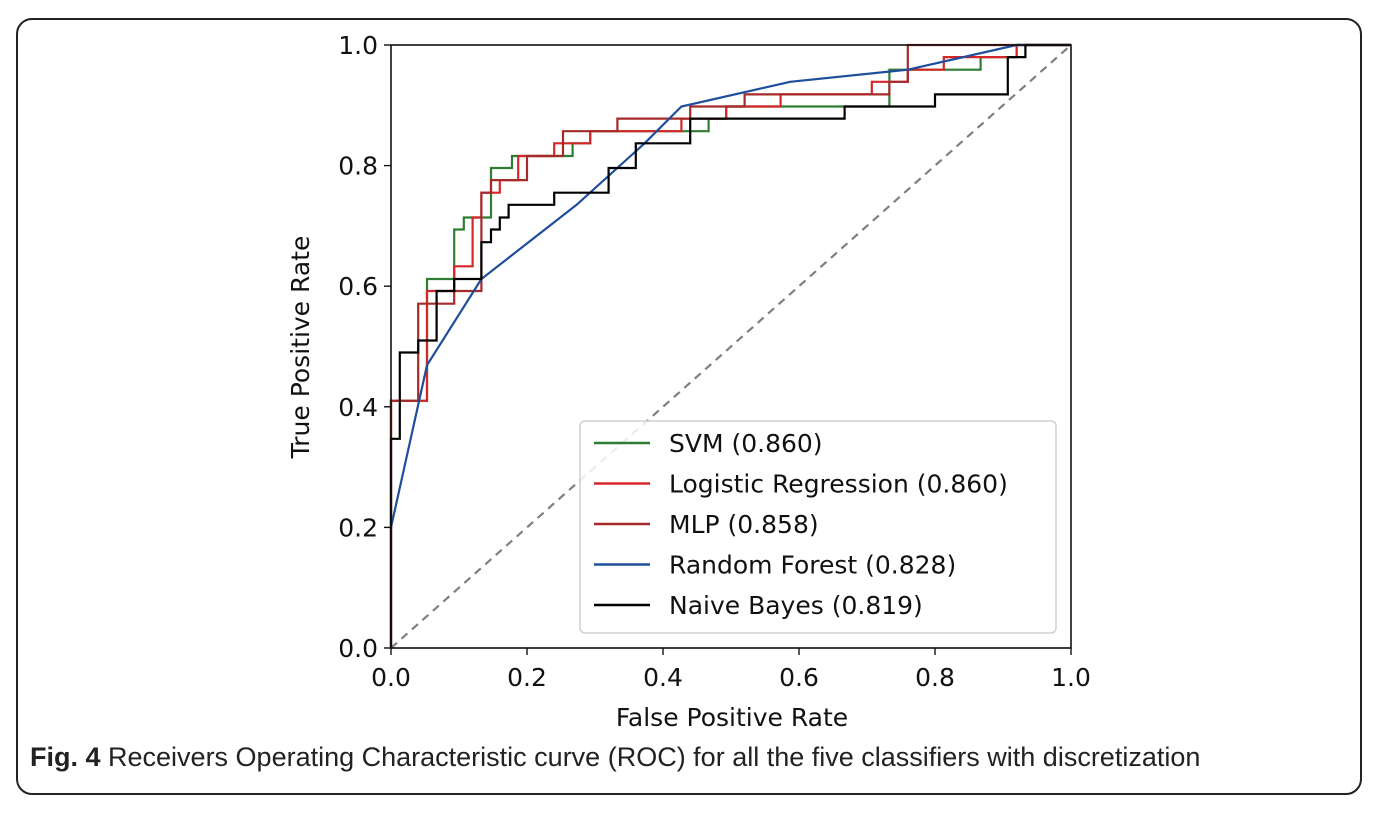 This screenshot has height=816, width=1378. I want to click on legend-label: Logistic Regression (0.860), so click(838, 484).